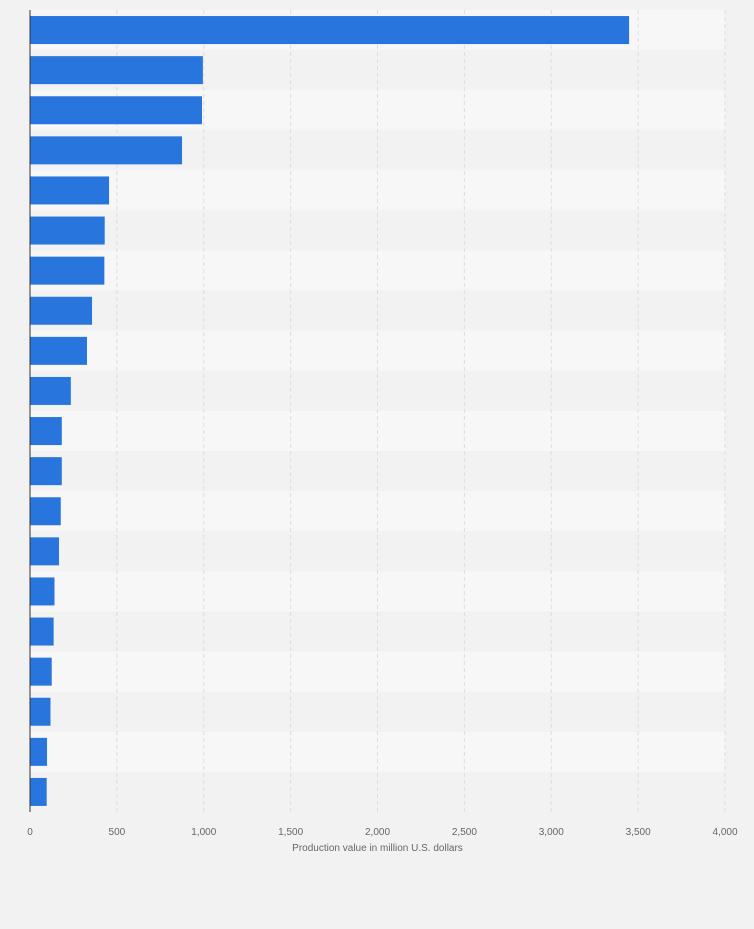 The width and height of the screenshot is (754, 929). I want to click on x-tick-label: 500, so click(117, 832).